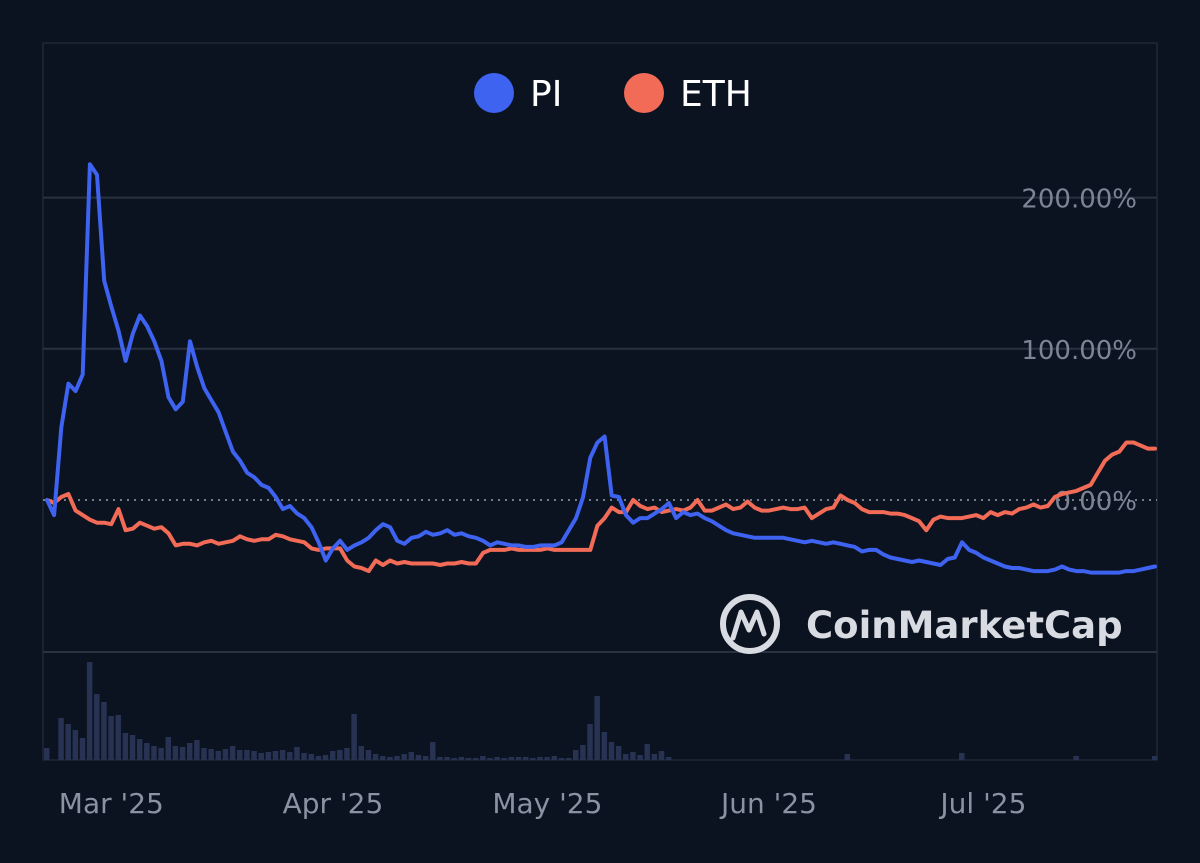  Describe the element at coordinates (1079, 200) in the screenshot. I see `y-tick-label: 200.00%` at that location.